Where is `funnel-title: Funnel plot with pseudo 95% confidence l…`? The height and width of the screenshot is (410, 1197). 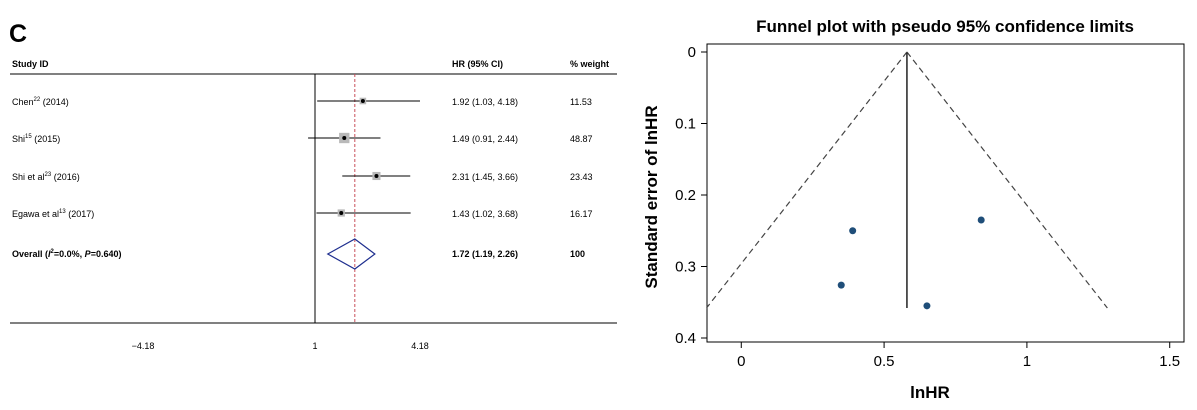 funnel-title: Funnel plot with pseudo 95% confidence l… is located at coordinates (945, 26).